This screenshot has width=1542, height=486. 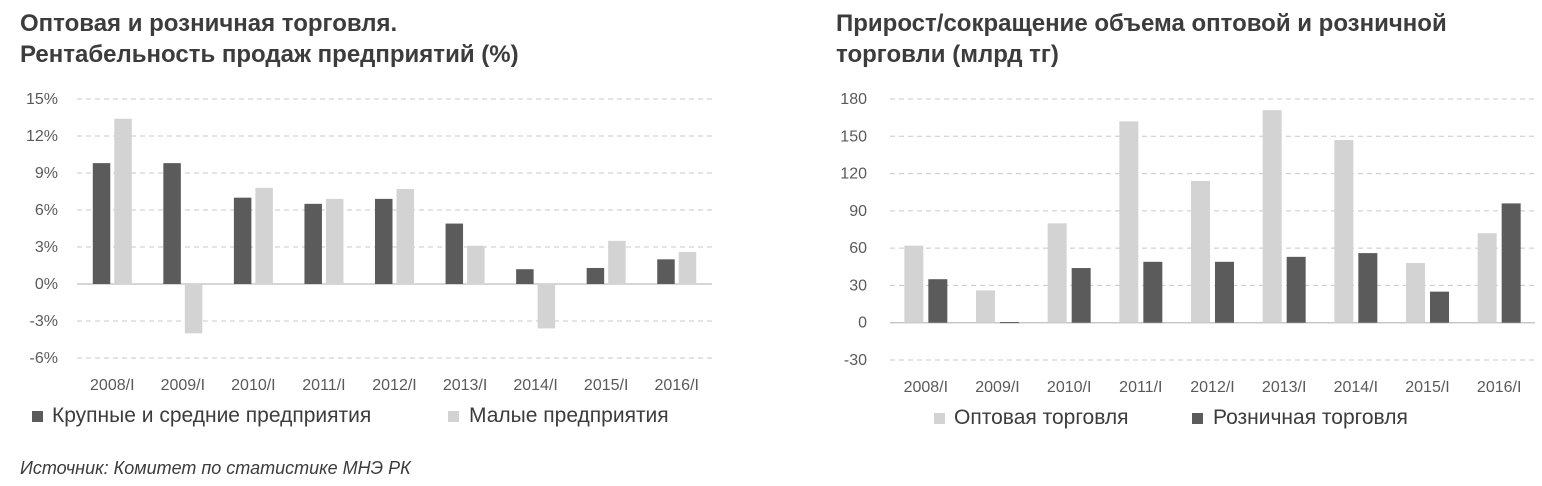 What do you see at coordinates (858, 248) in the screenshot?
I see `y-tick-label: 60` at bounding box center [858, 248].